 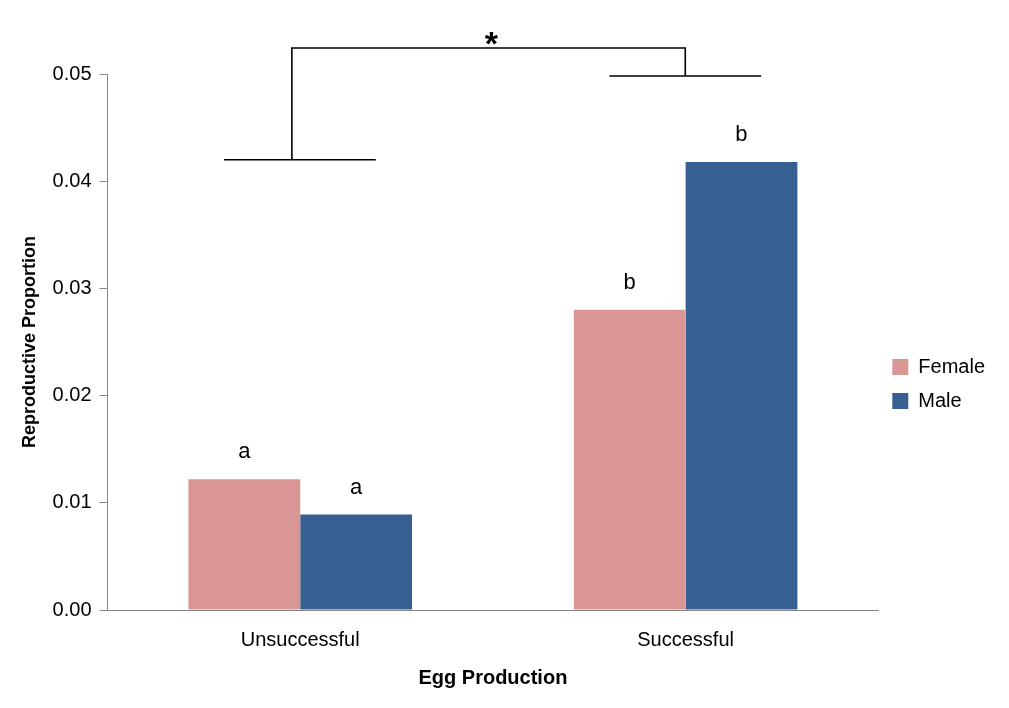 What do you see at coordinates (72, 501) in the screenshot?
I see `y-tick-label: 0.01` at bounding box center [72, 501].